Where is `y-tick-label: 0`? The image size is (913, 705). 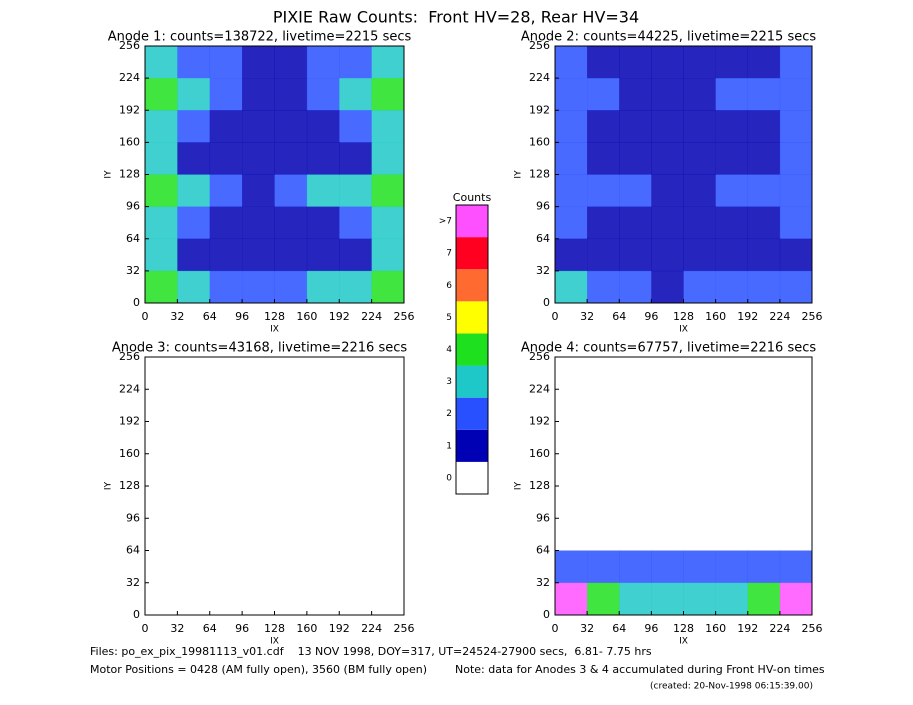 y-tick-label: 0 is located at coordinates (546, 614).